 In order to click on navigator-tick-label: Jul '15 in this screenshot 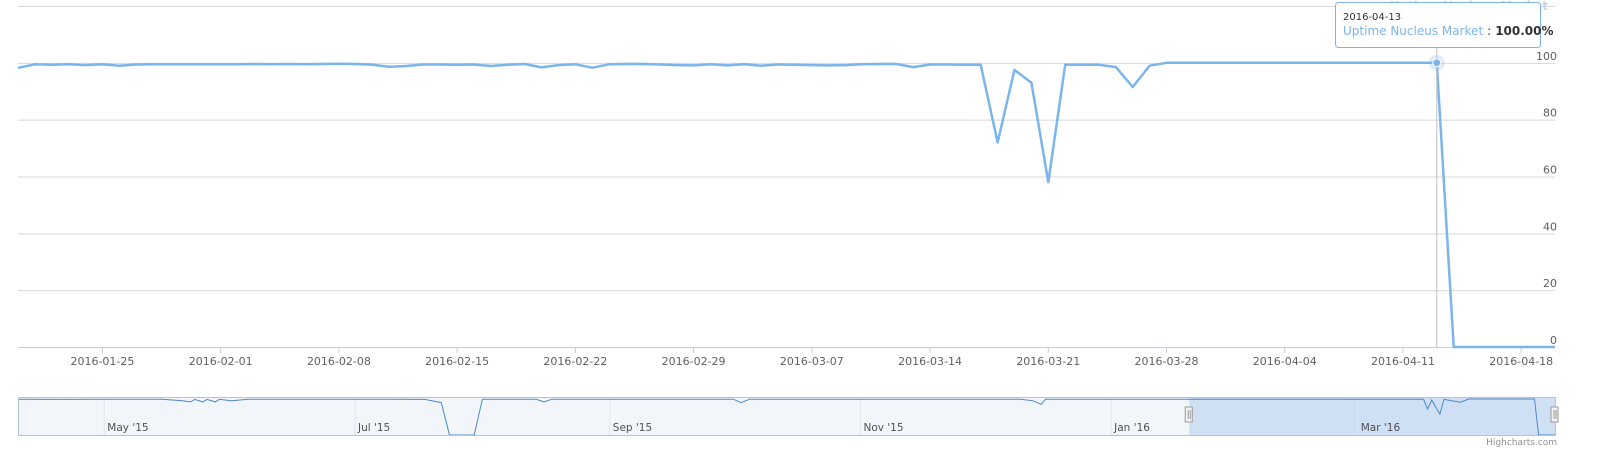, I will do `click(373, 428)`.